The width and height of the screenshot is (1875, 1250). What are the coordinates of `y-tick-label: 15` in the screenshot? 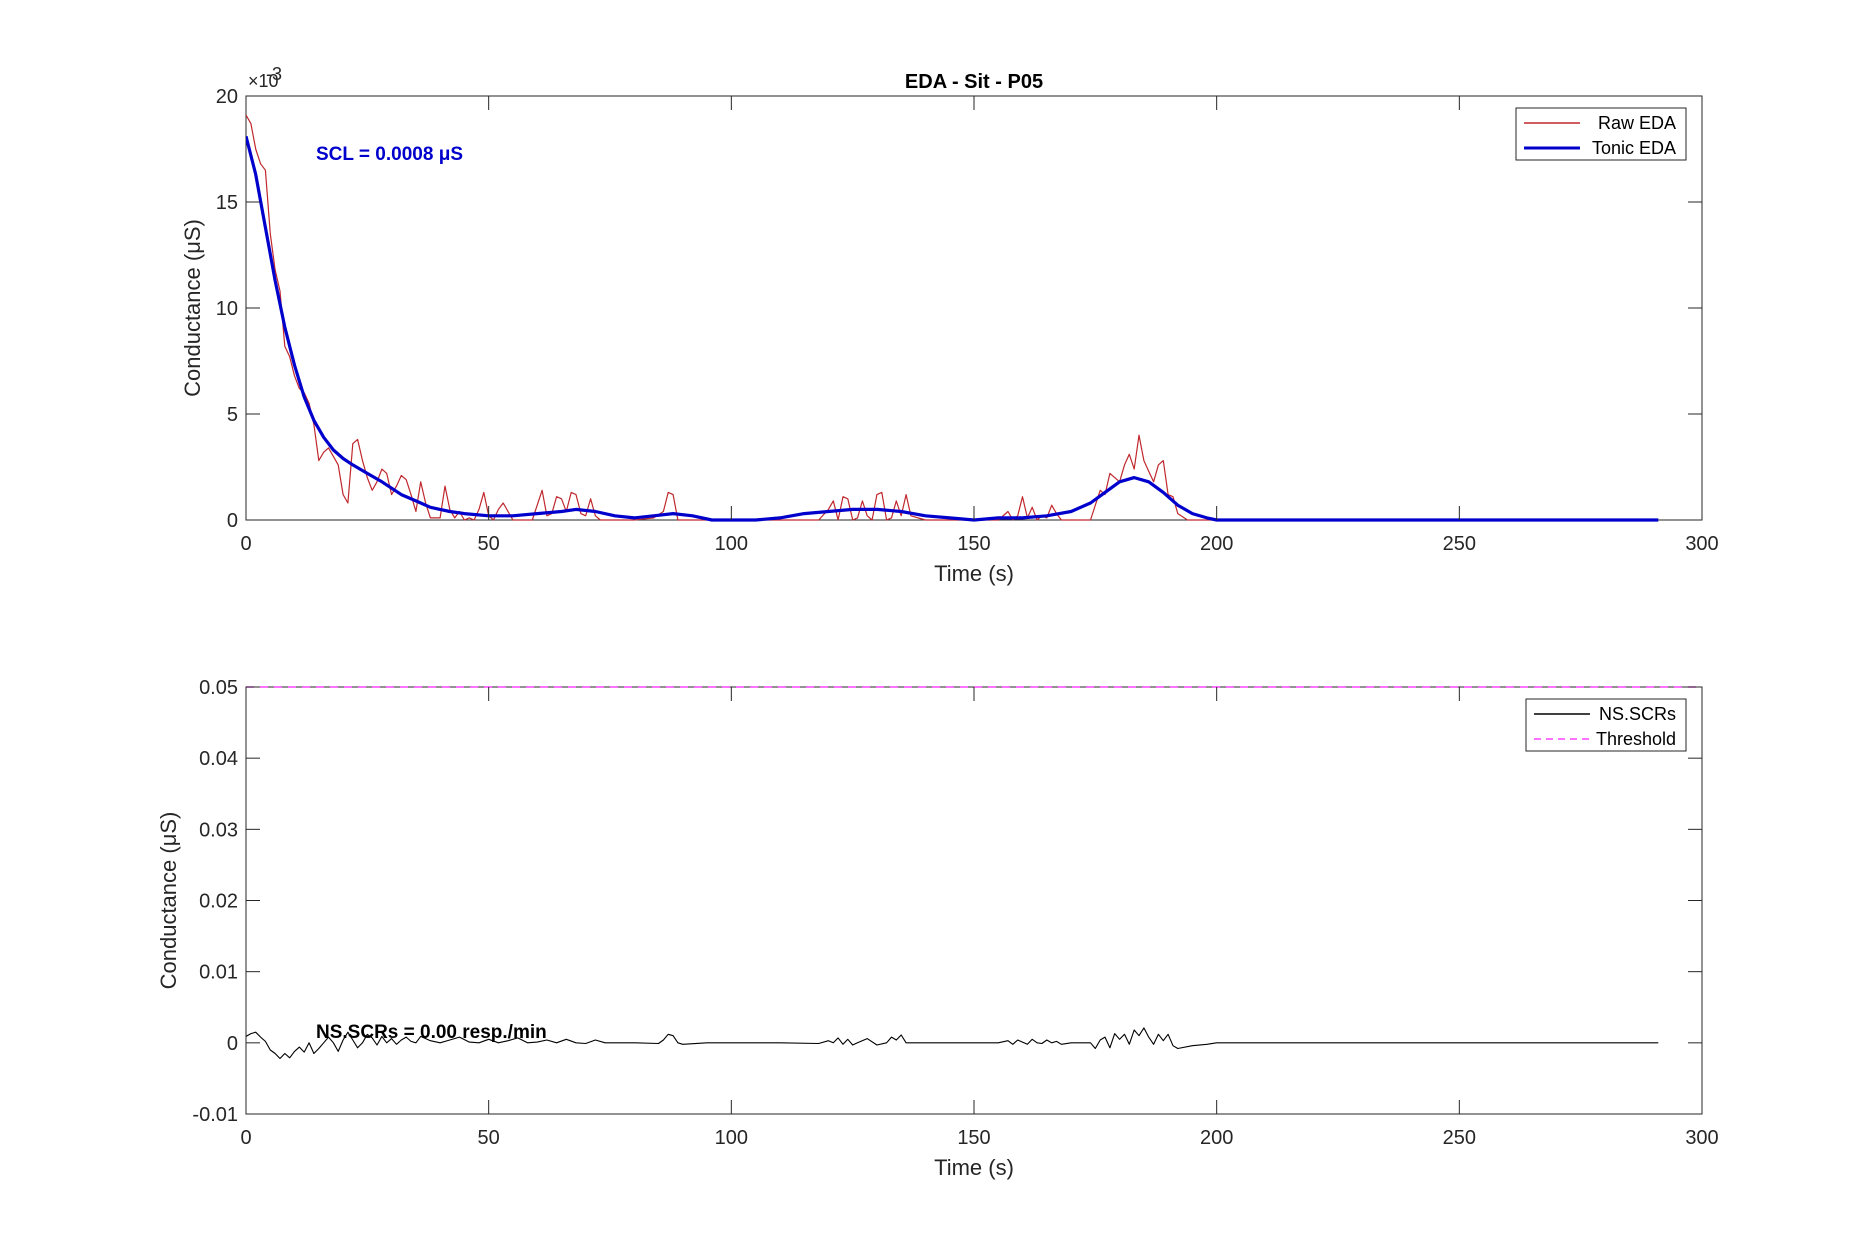 It's located at (227, 203).